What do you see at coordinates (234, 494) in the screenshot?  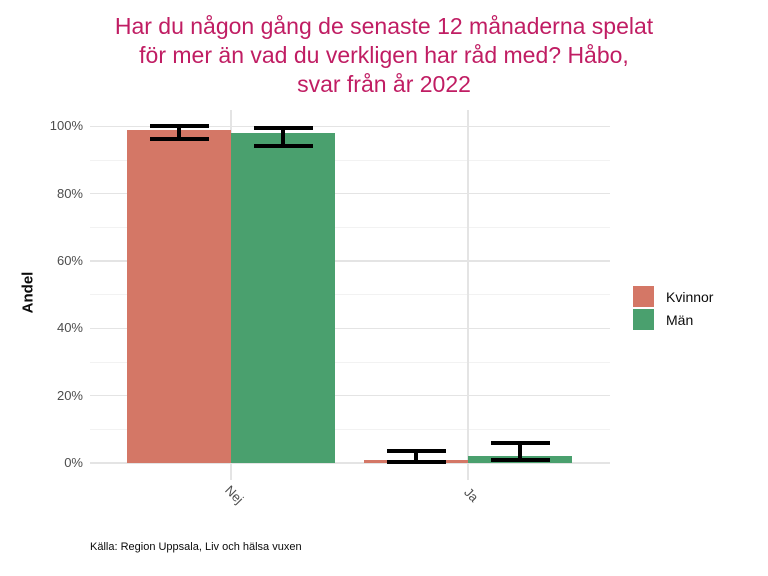 I see `x-tick-label-nej: Nej` at bounding box center [234, 494].